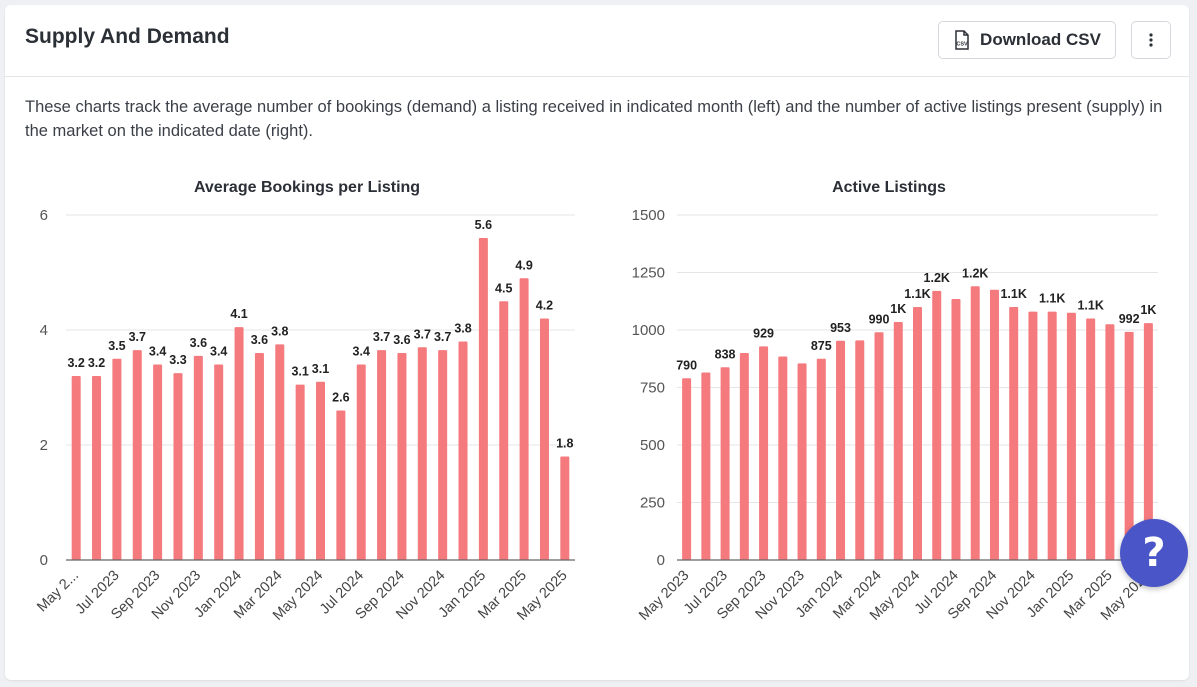 The width and height of the screenshot is (1197, 687). Describe the element at coordinates (652, 445) in the screenshot. I see `y-tick-label: 500` at that location.